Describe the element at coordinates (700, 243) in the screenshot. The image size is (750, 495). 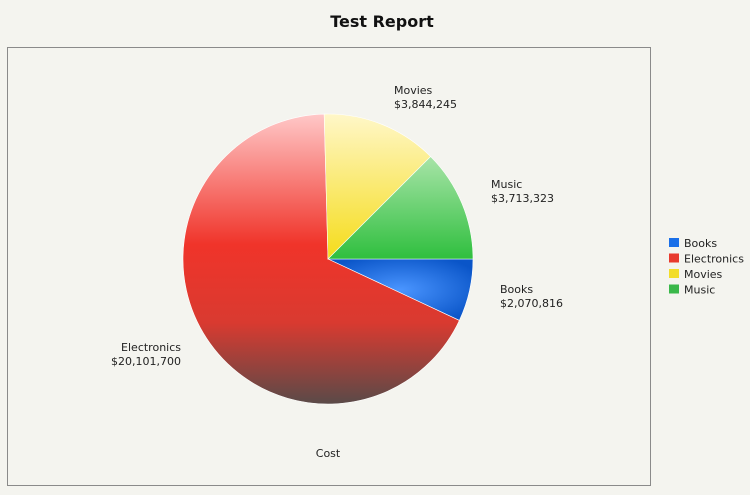
I see `legend-label-books: Books` at that location.